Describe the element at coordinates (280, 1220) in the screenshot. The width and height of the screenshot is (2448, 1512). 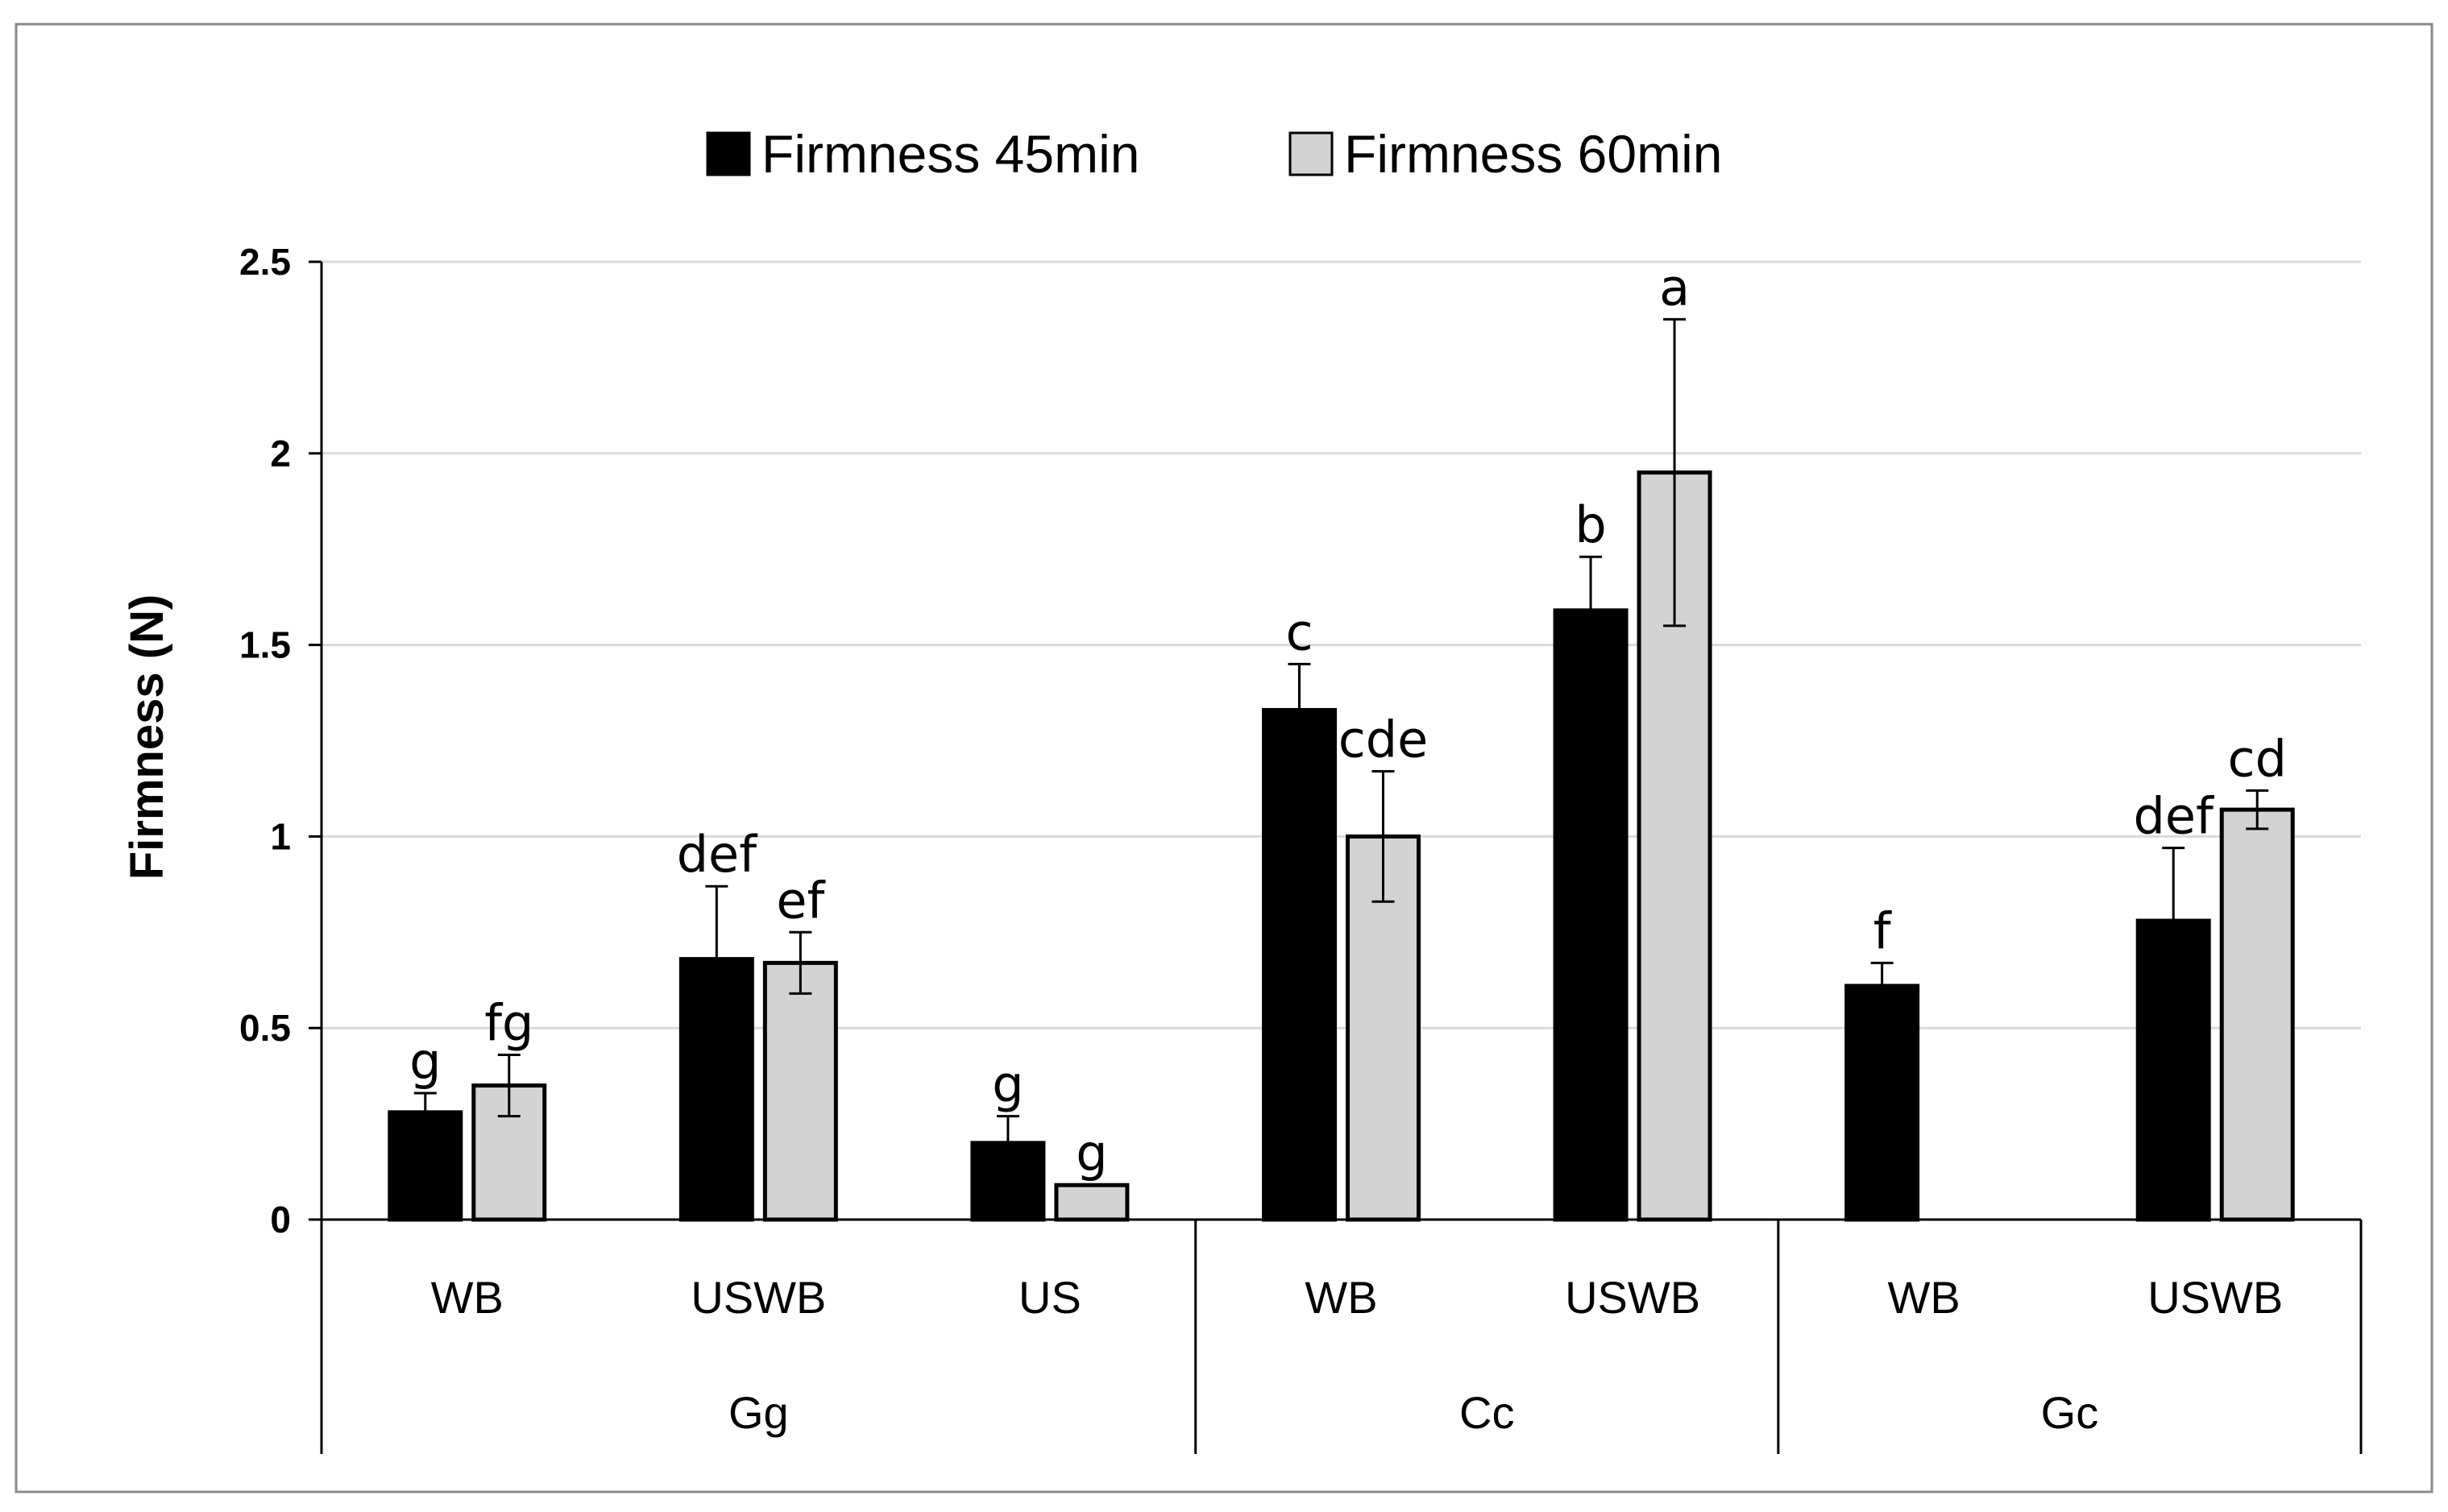
I see `y-tick-label: 0` at that location.